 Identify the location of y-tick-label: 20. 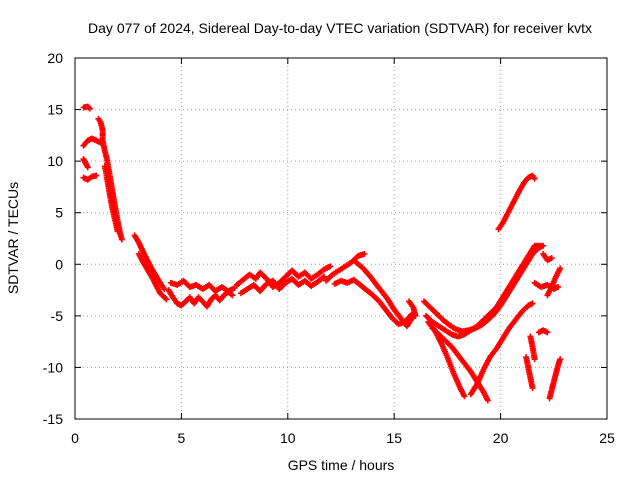
(55, 58).